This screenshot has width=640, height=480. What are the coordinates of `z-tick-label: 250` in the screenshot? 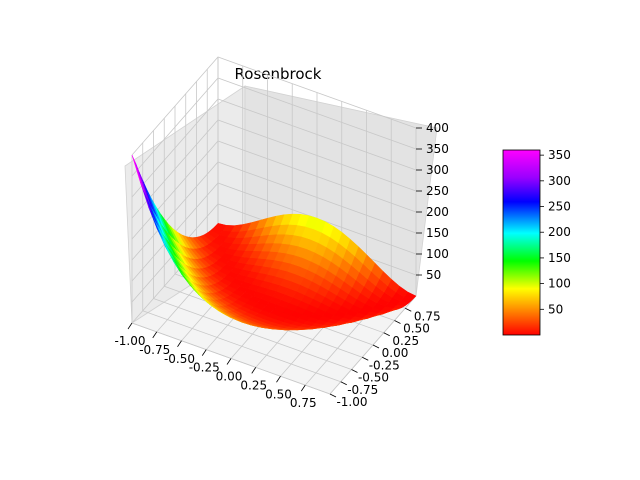 It's located at (437, 191).